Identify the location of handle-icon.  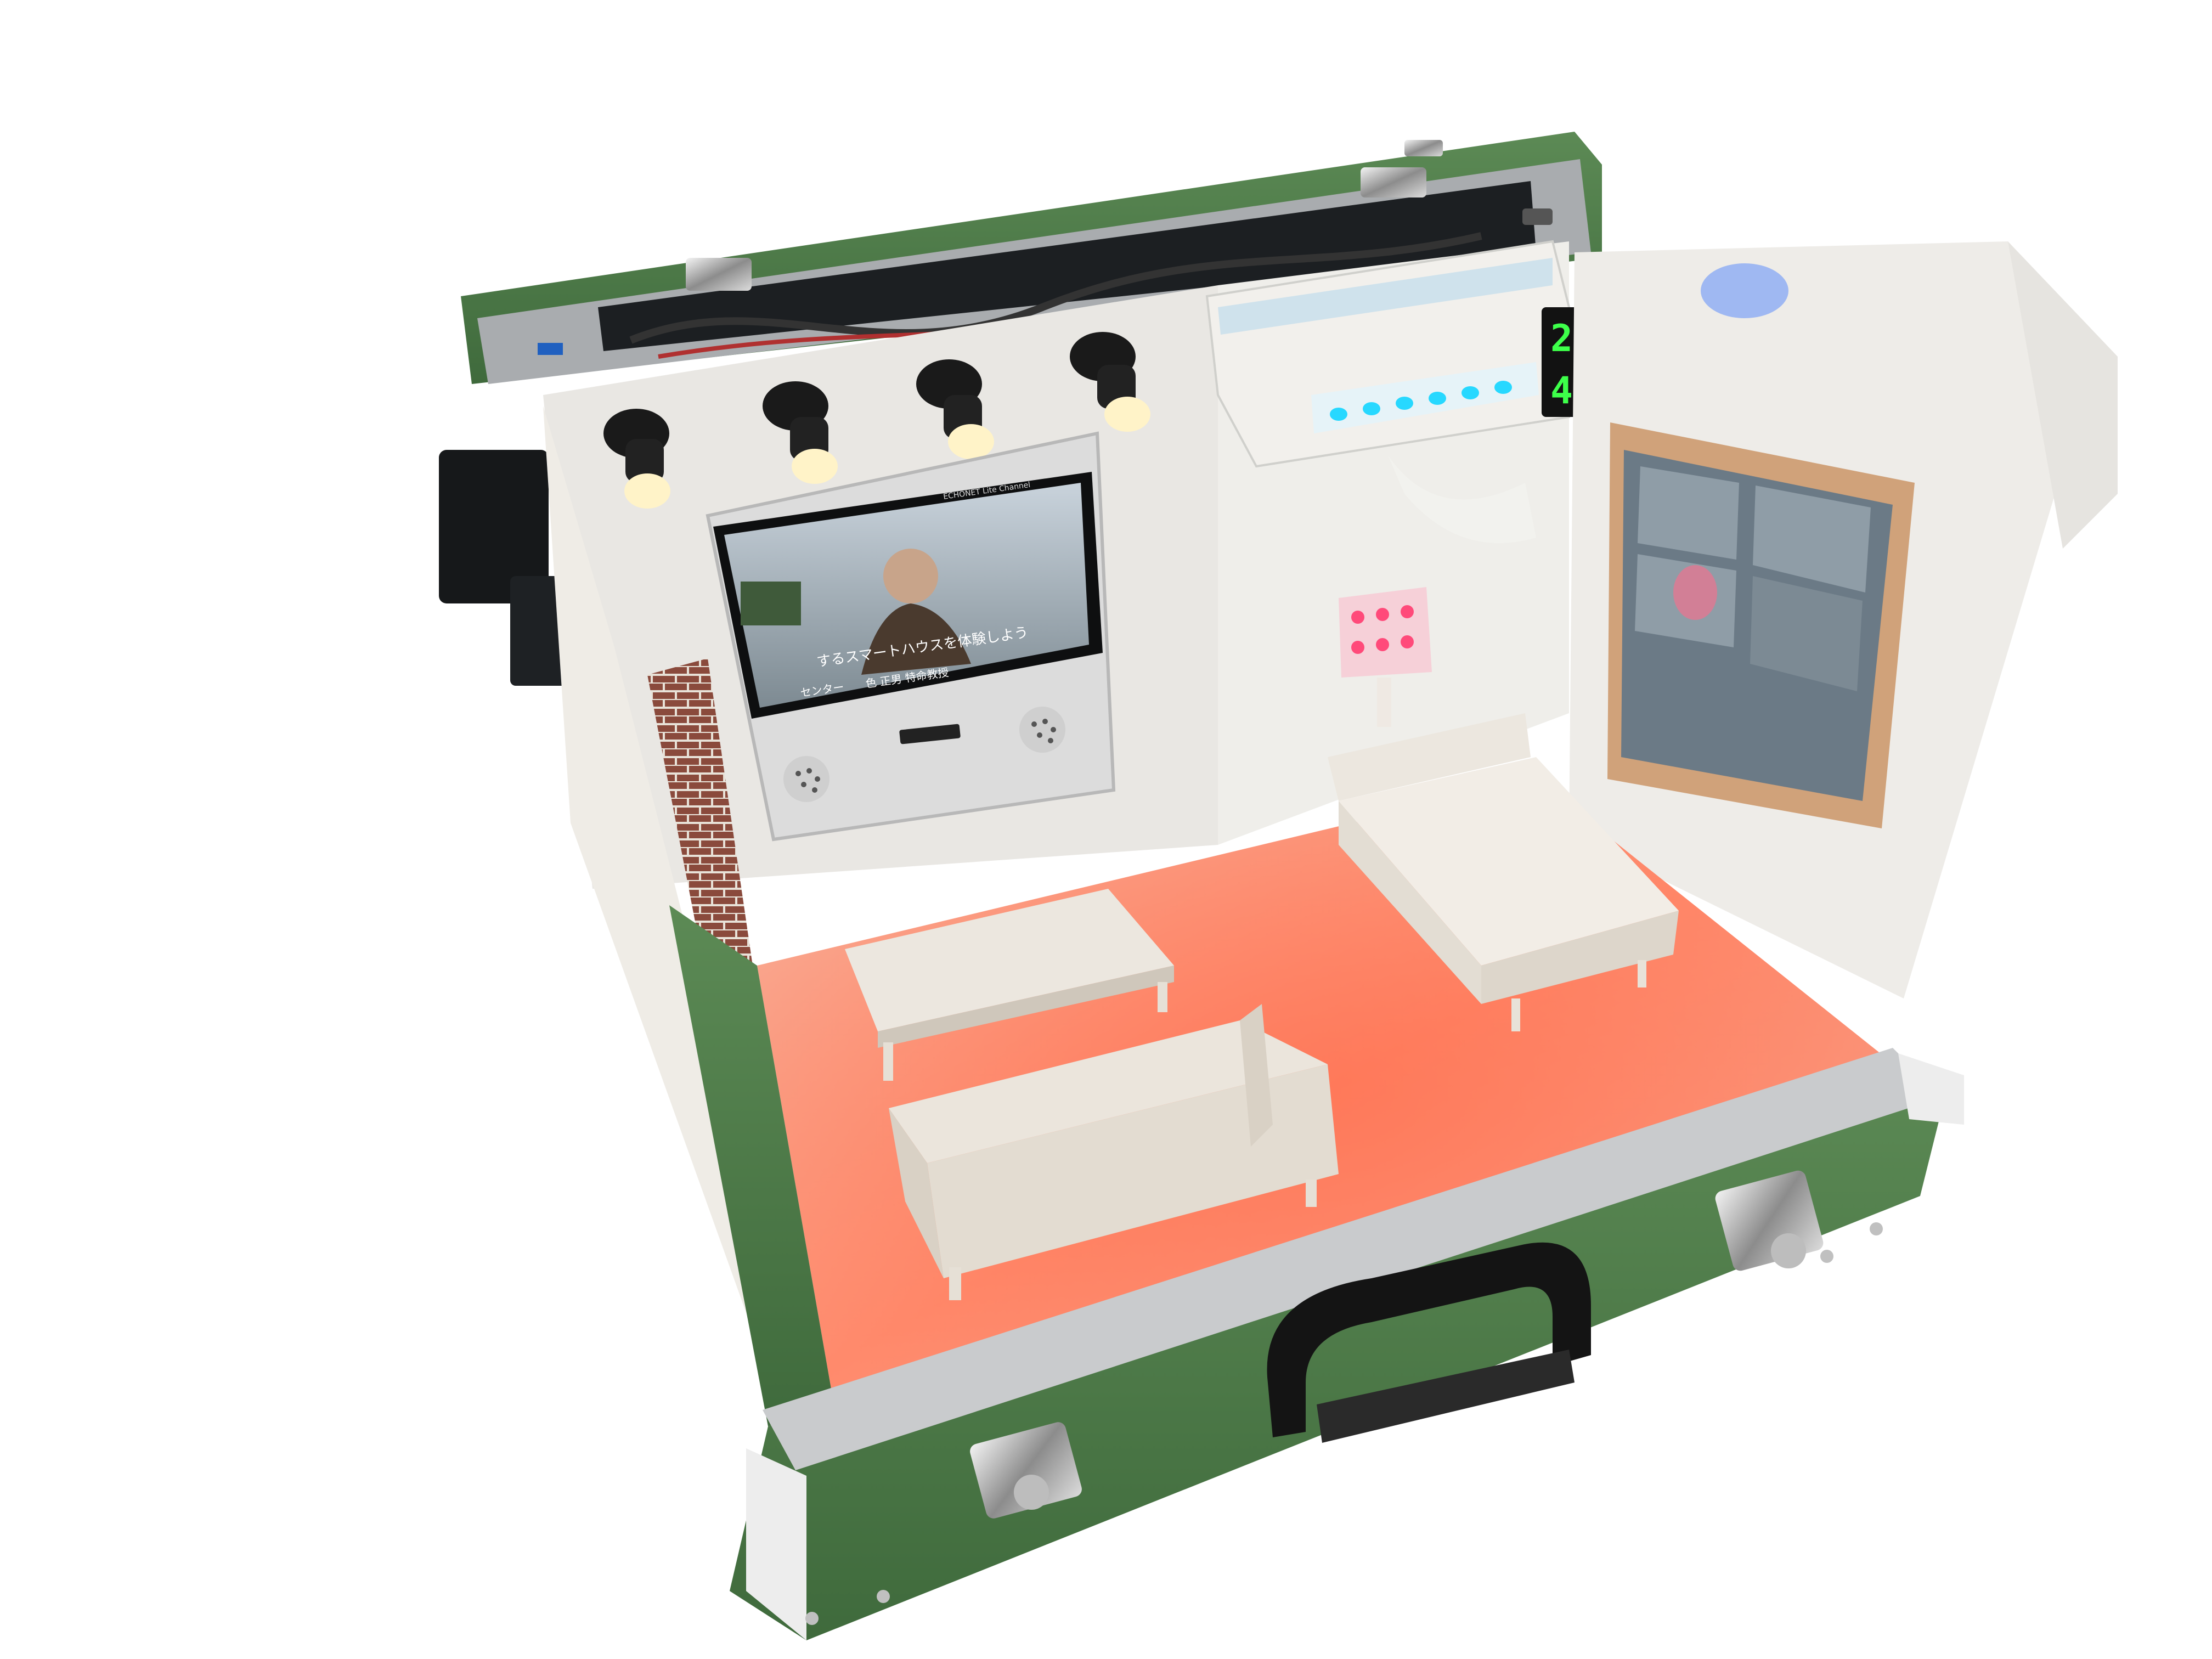
(1429, 1342).